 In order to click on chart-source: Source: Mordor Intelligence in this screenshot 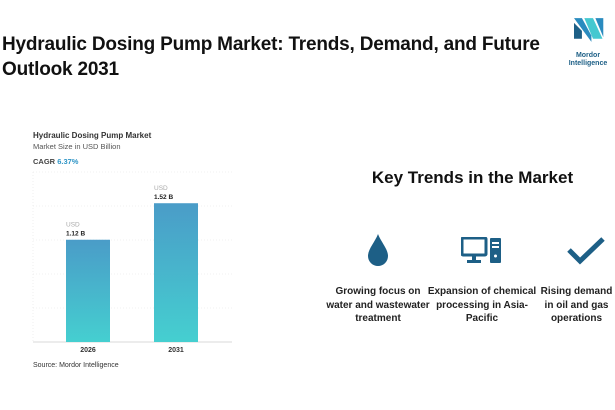, I will do `click(76, 365)`.